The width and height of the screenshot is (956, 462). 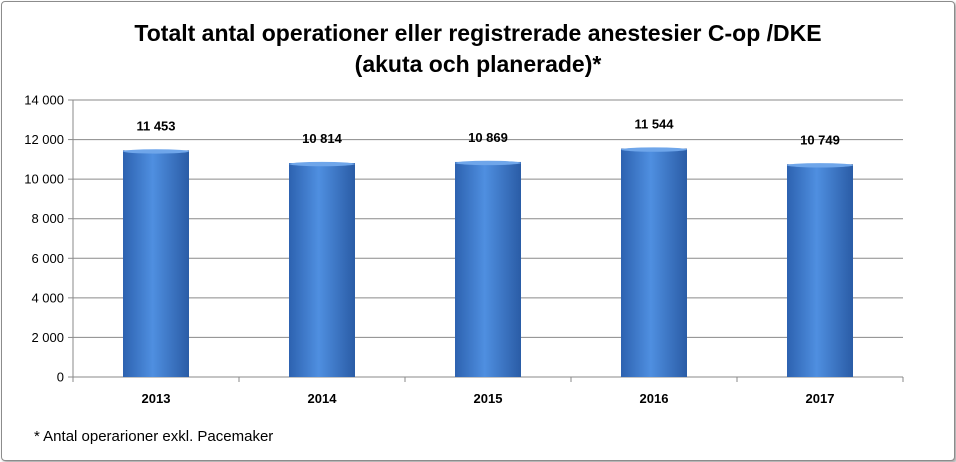 I want to click on data-label-2014: 10 814, so click(x=322, y=138).